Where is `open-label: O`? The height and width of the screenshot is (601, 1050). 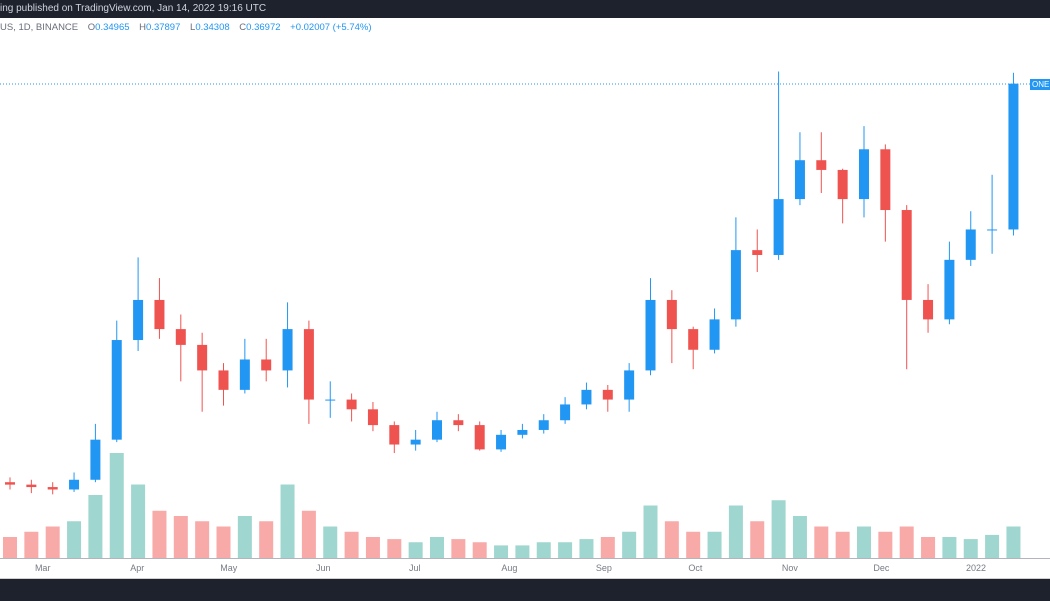
open-label: O is located at coordinates (91, 27).